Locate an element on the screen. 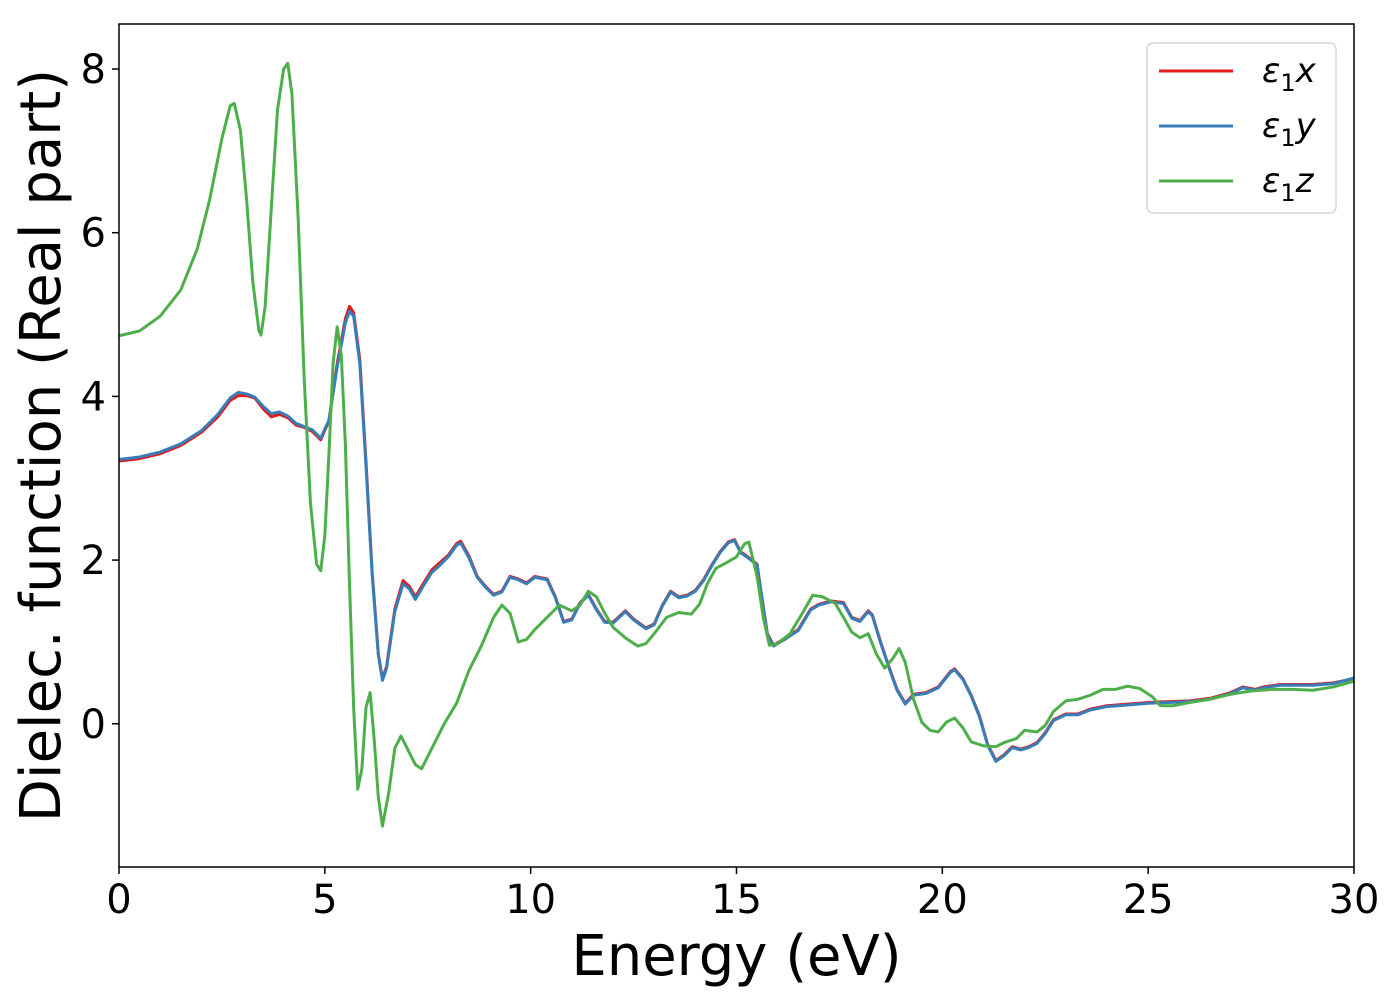 The image size is (1400, 1000). y-tick-label: 6 is located at coordinates (93, 234).